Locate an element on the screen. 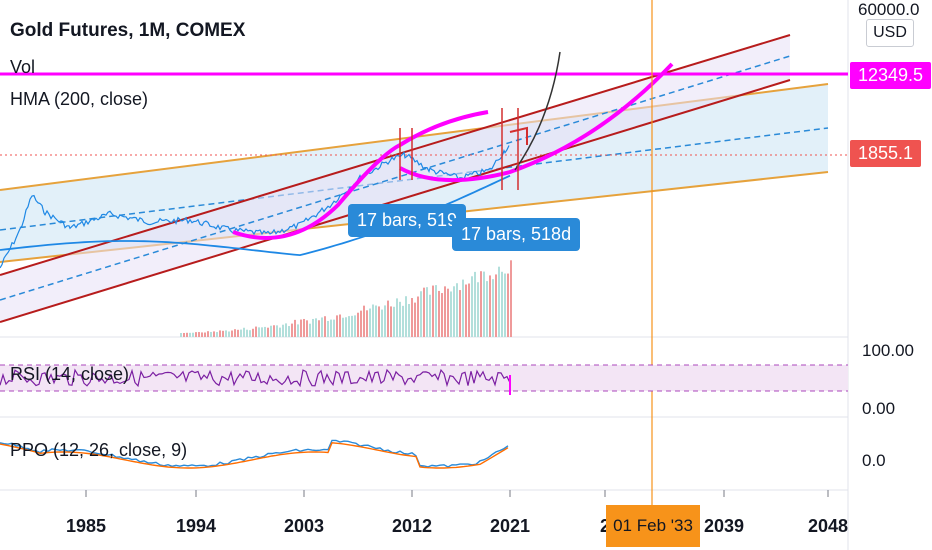 This screenshot has width=932, height=550. ppo-signal-series is located at coordinates (254, 455).